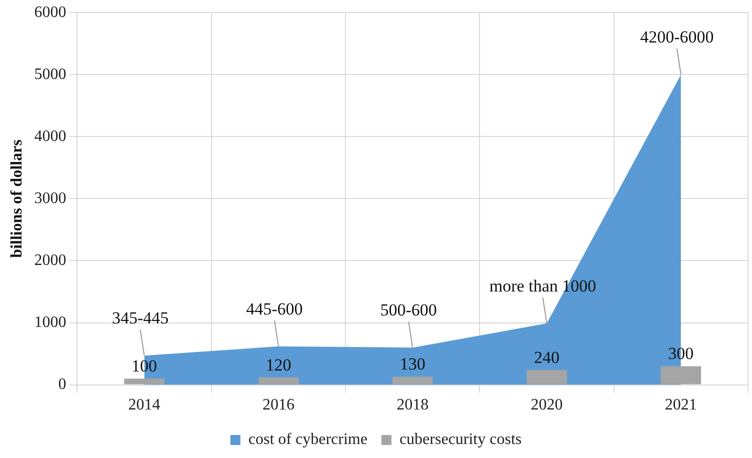 The image size is (752, 458). What do you see at coordinates (17, 199) in the screenshot?
I see `y-axis-title: billions of dollars` at bounding box center [17, 199].